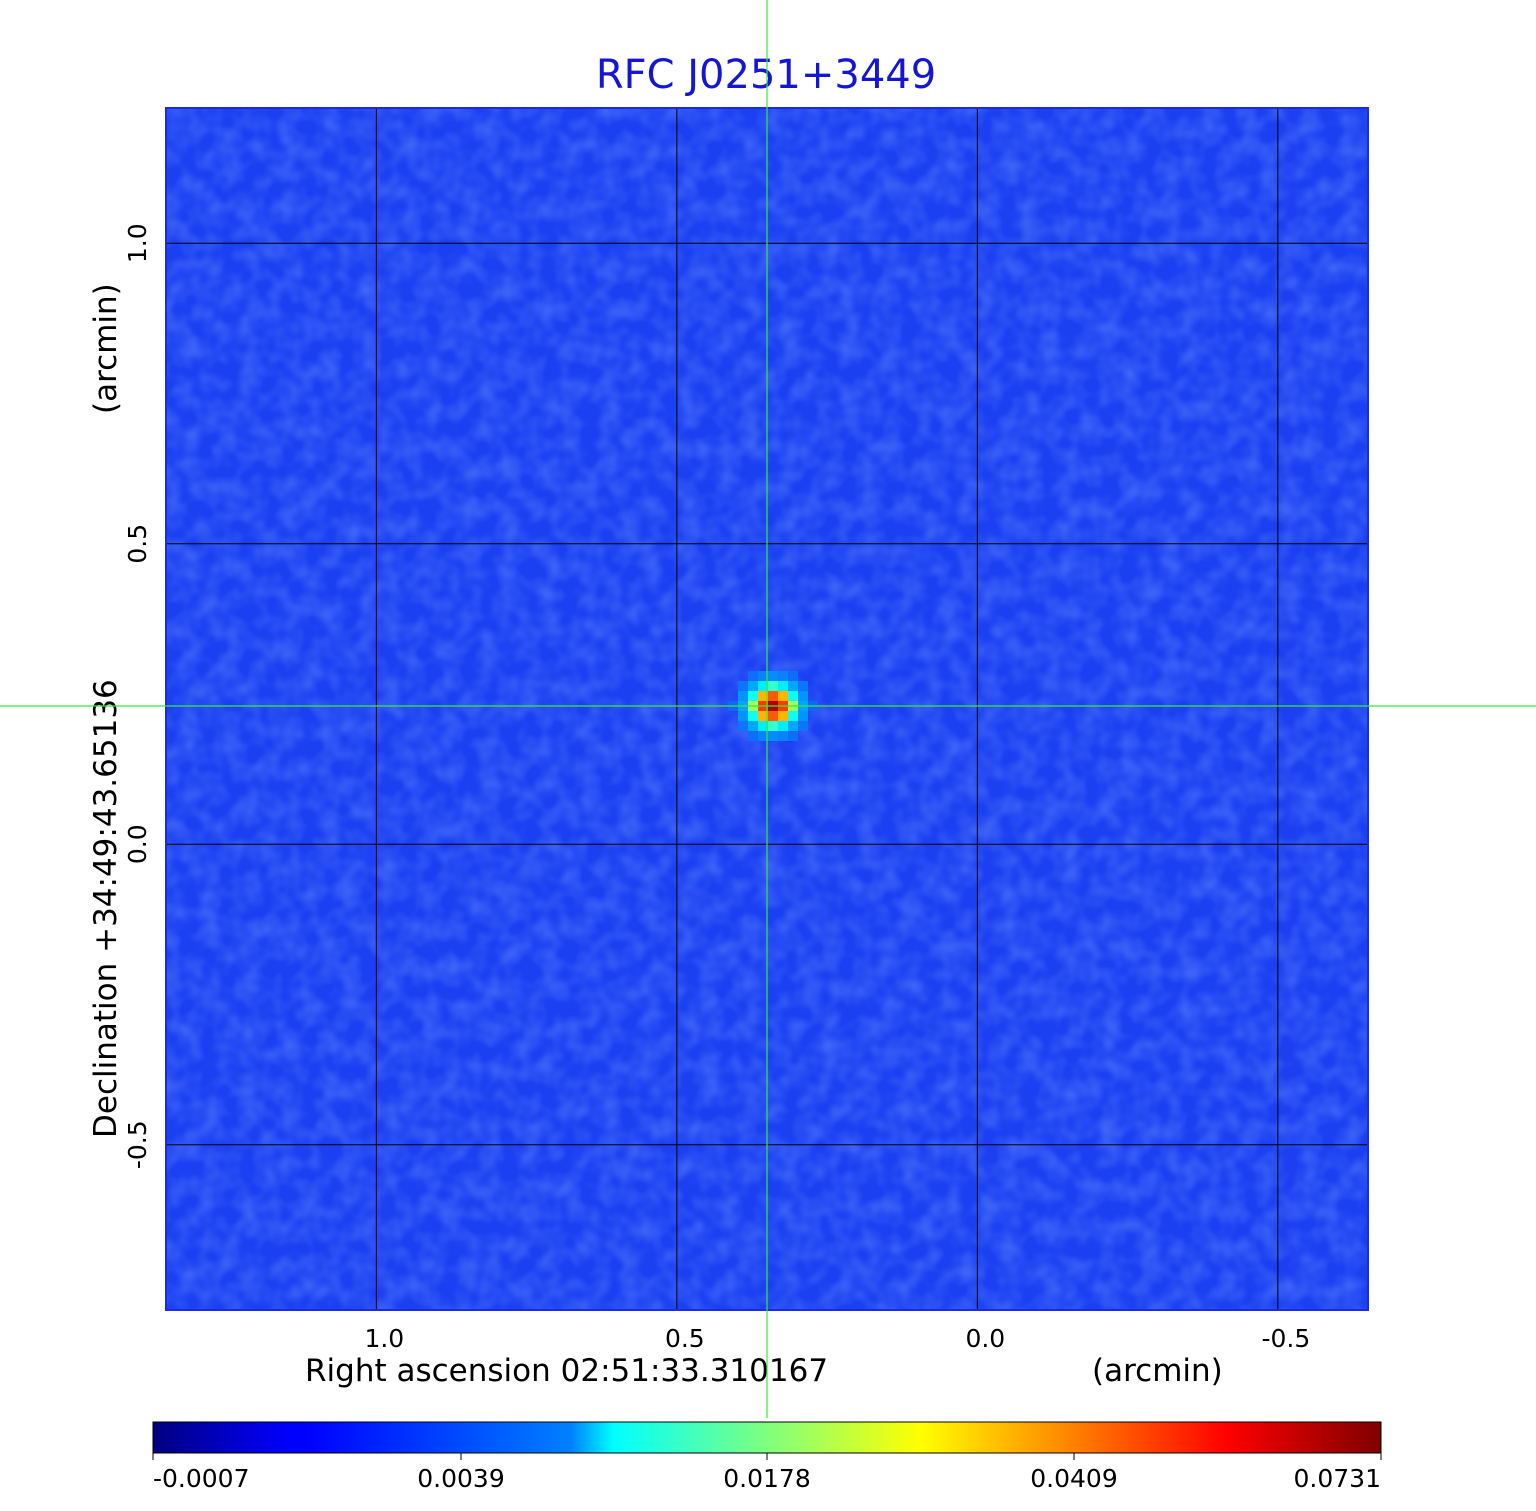 This screenshot has height=1511, width=1536. I want to click on y-tick-label: -0.5, so click(137, 1144).